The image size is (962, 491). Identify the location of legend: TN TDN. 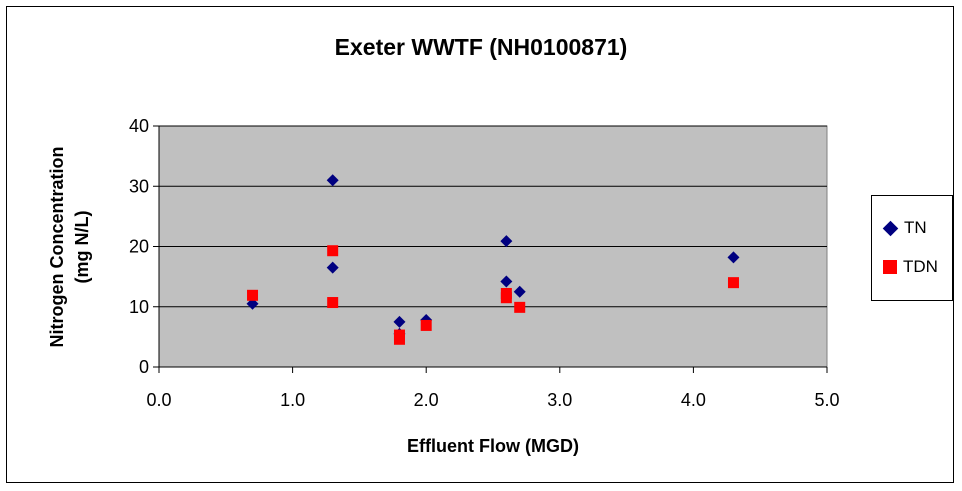
(916, 248).